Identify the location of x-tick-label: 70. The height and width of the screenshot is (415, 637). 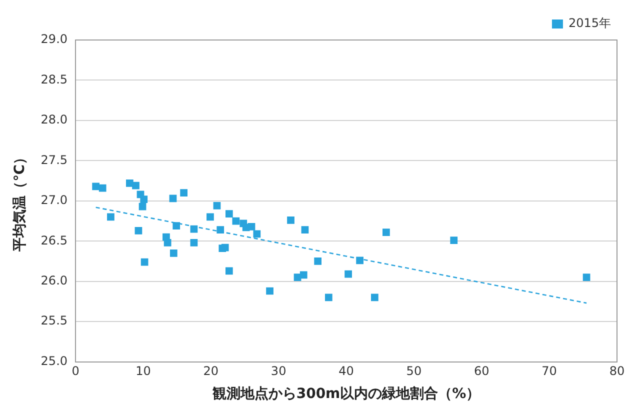
(549, 371).